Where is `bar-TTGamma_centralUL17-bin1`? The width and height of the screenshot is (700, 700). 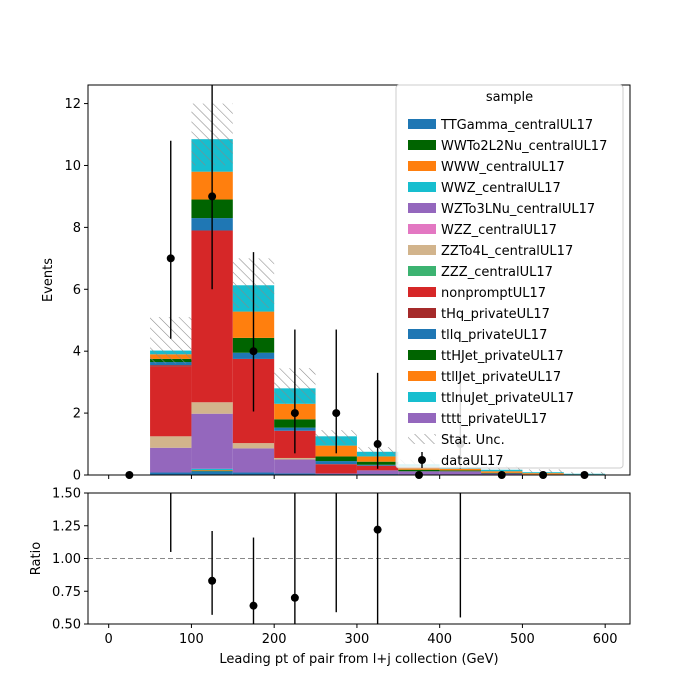
bar-TTGamma_centralUL17-bin1 is located at coordinates (171, 473).